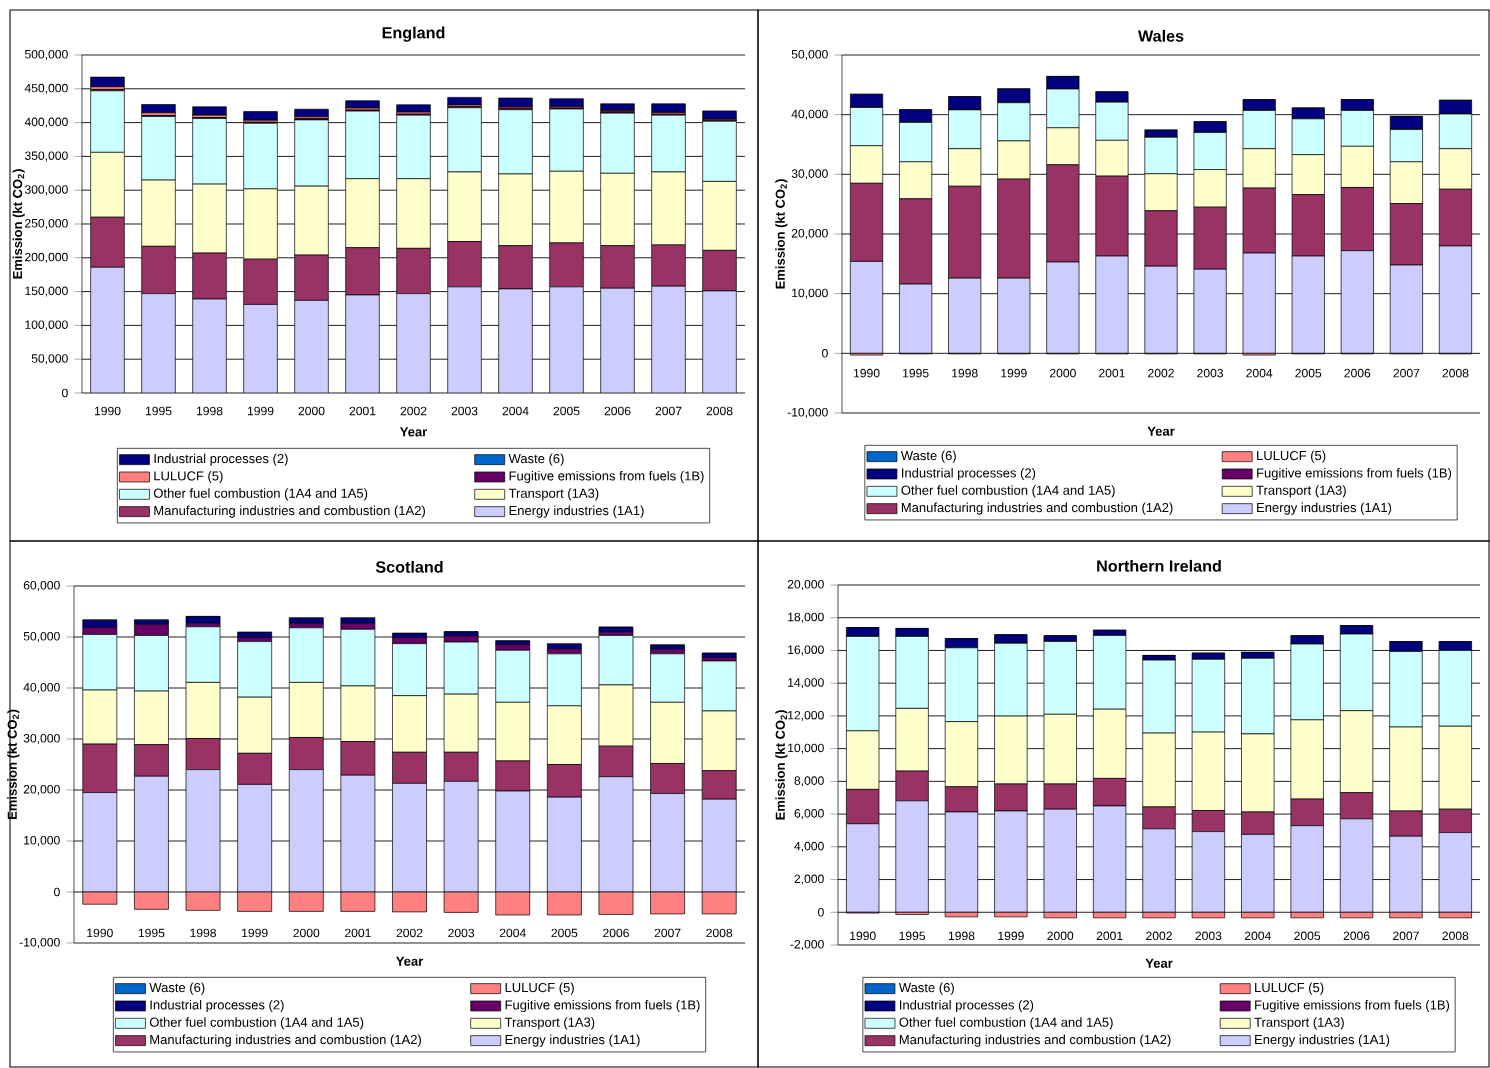  Describe the element at coordinates (806, 715) in the screenshot. I see `y-tick-label: 12,000` at that location.